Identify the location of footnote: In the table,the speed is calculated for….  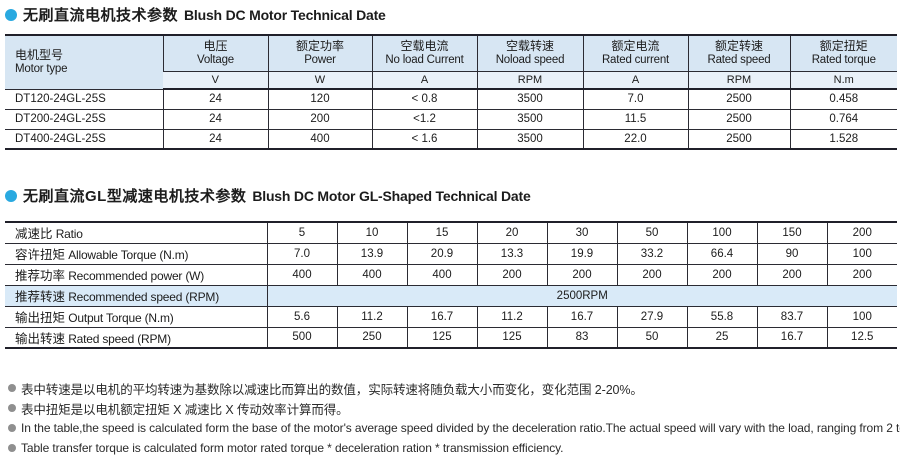
(454, 428).